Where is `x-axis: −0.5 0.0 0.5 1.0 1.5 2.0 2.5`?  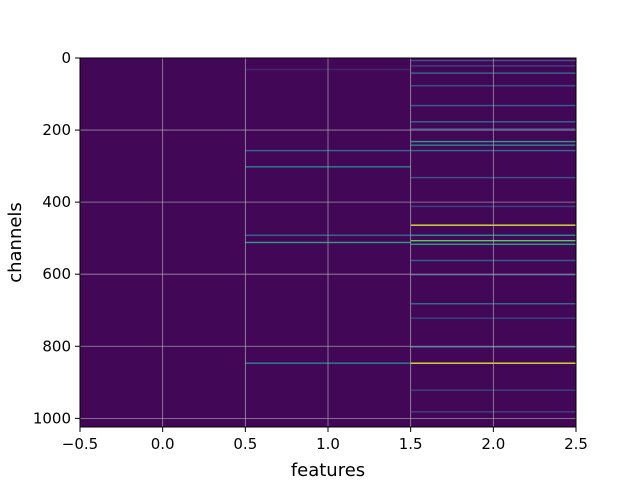
x-axis: −0.5 0.0 0.5 1.0 1.5 2.0 2.5 is located at coordinates (325, 440).